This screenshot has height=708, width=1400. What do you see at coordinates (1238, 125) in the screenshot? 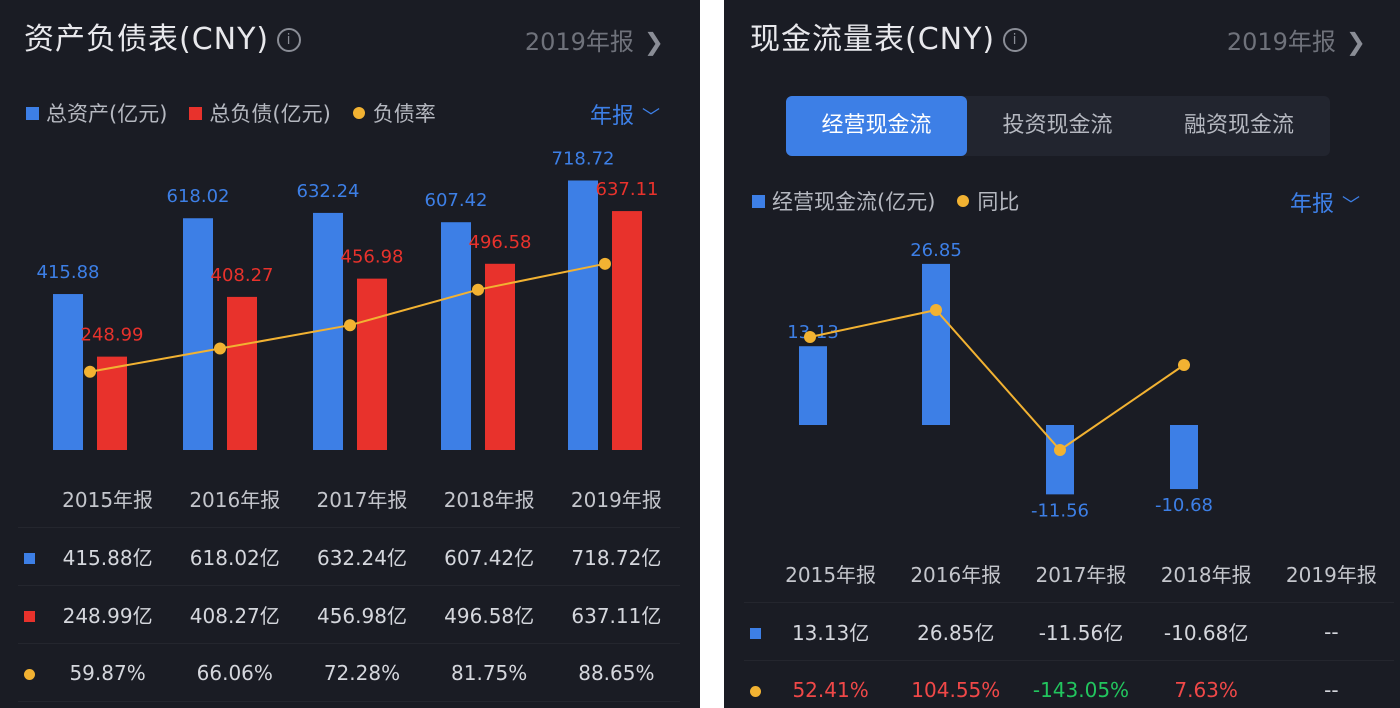
I see `tab-financing-cash-flow: 融资现金流` at bounding box center [1238, 125].